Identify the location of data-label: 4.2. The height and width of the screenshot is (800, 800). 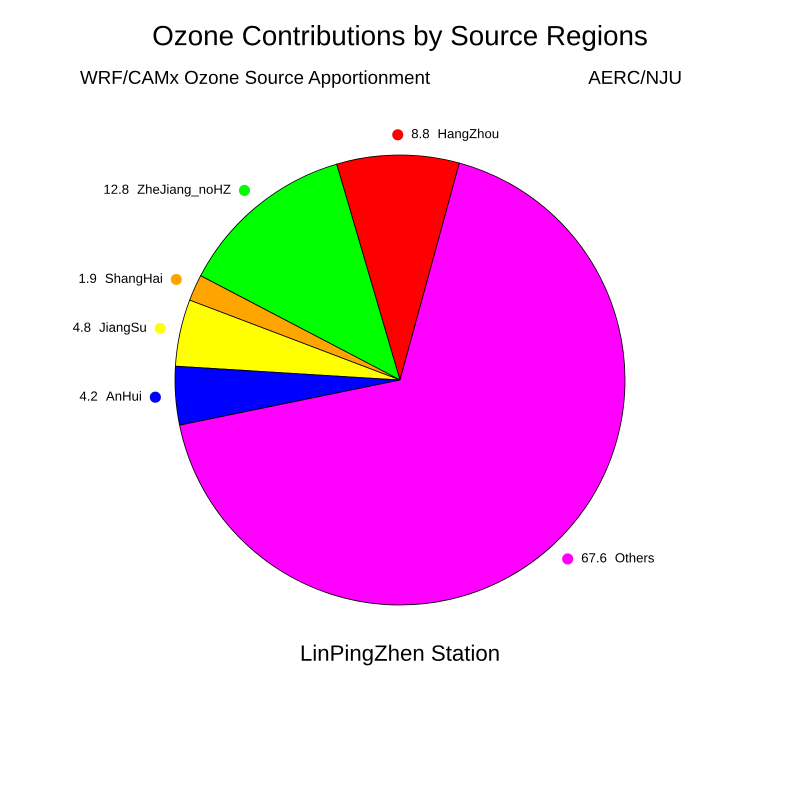
(89, 396).